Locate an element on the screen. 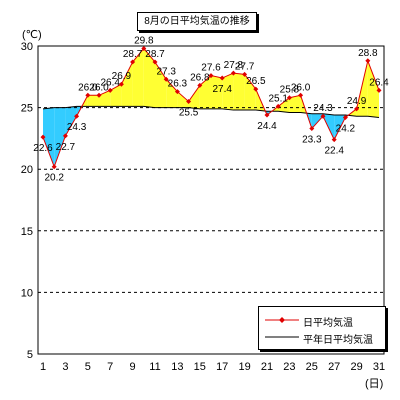  data-label-day-4: 24.3 is located at coordinates (77, 127).